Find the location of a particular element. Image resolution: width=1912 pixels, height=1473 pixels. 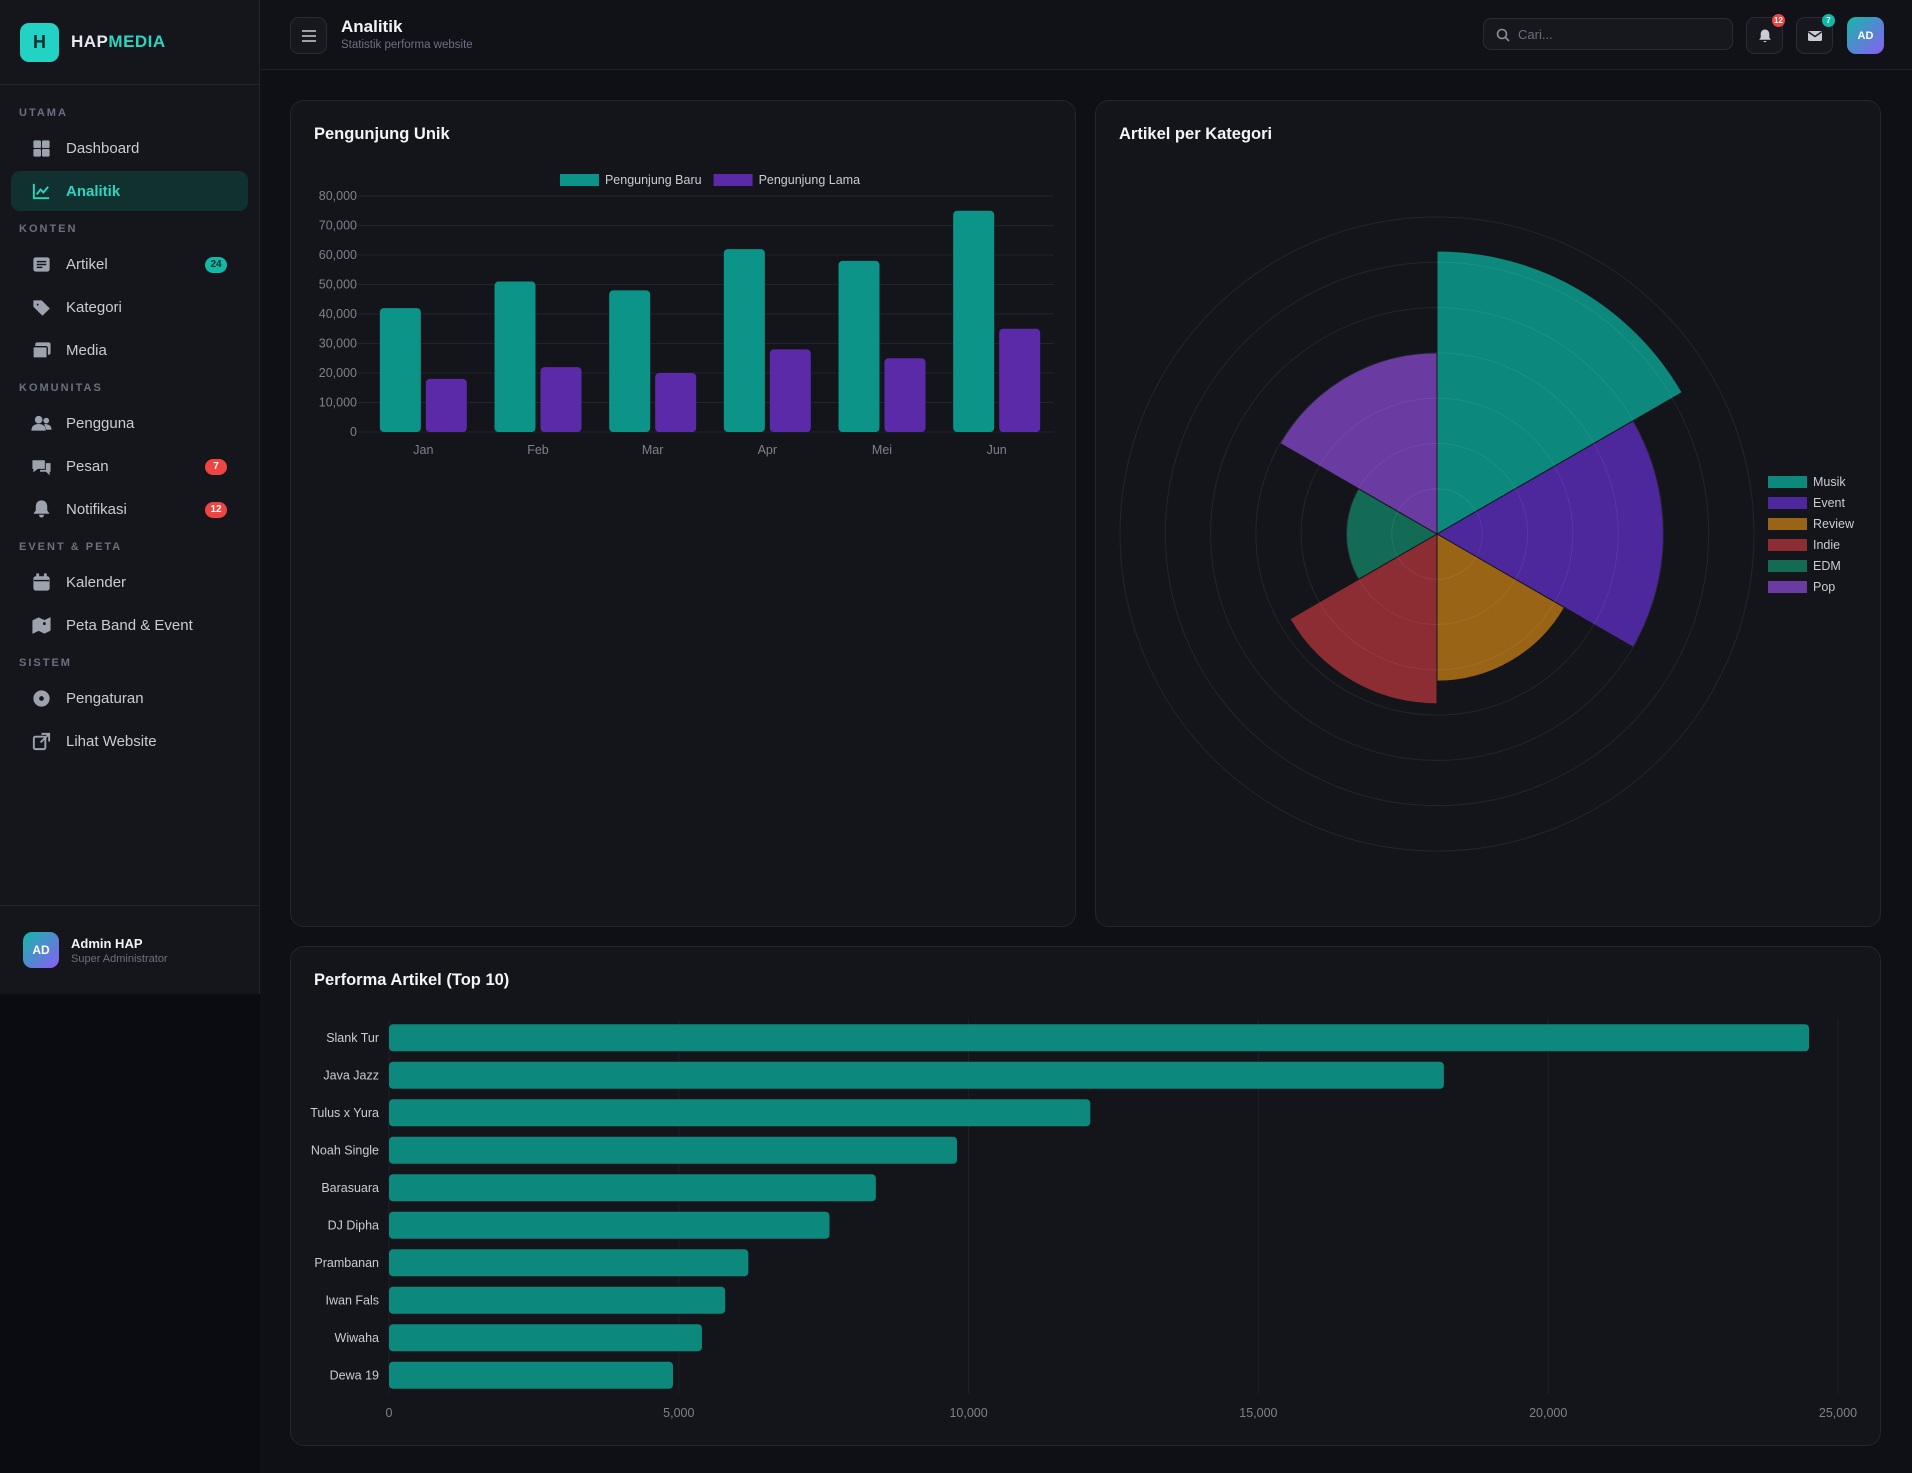

nav-label: Lihat Website is located at coordinates (111, 741).